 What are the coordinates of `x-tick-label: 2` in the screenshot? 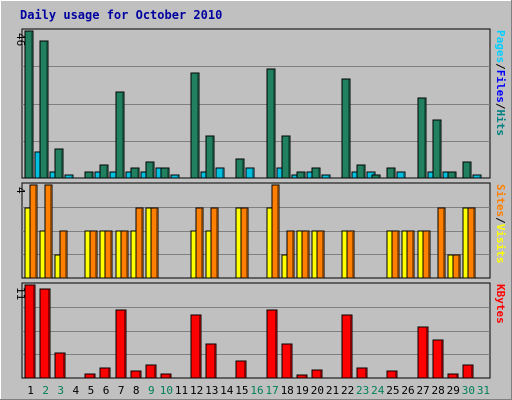 It's located at (45, 390).